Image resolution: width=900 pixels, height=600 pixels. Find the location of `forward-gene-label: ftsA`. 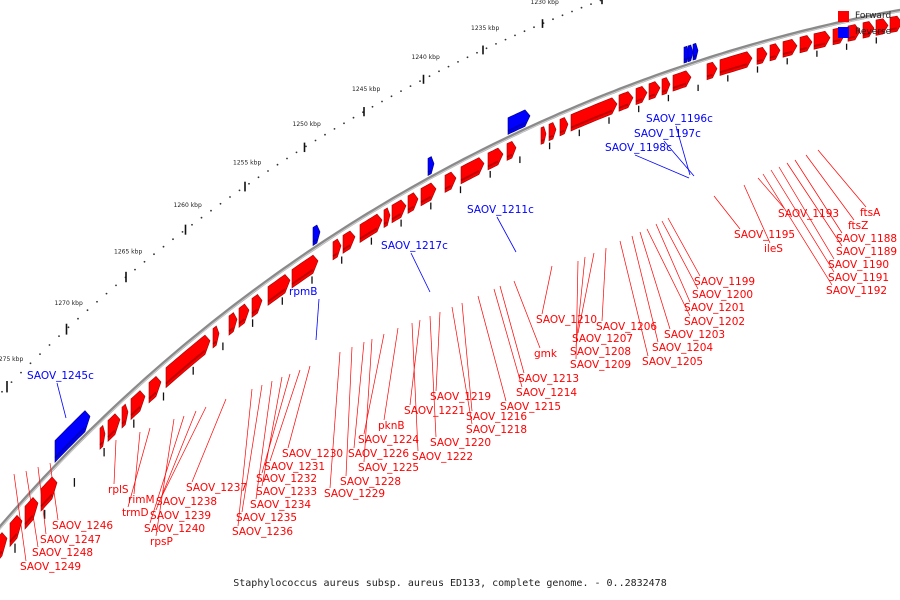

forward-gene-label: ftsA is located at coordinates (870, 213).